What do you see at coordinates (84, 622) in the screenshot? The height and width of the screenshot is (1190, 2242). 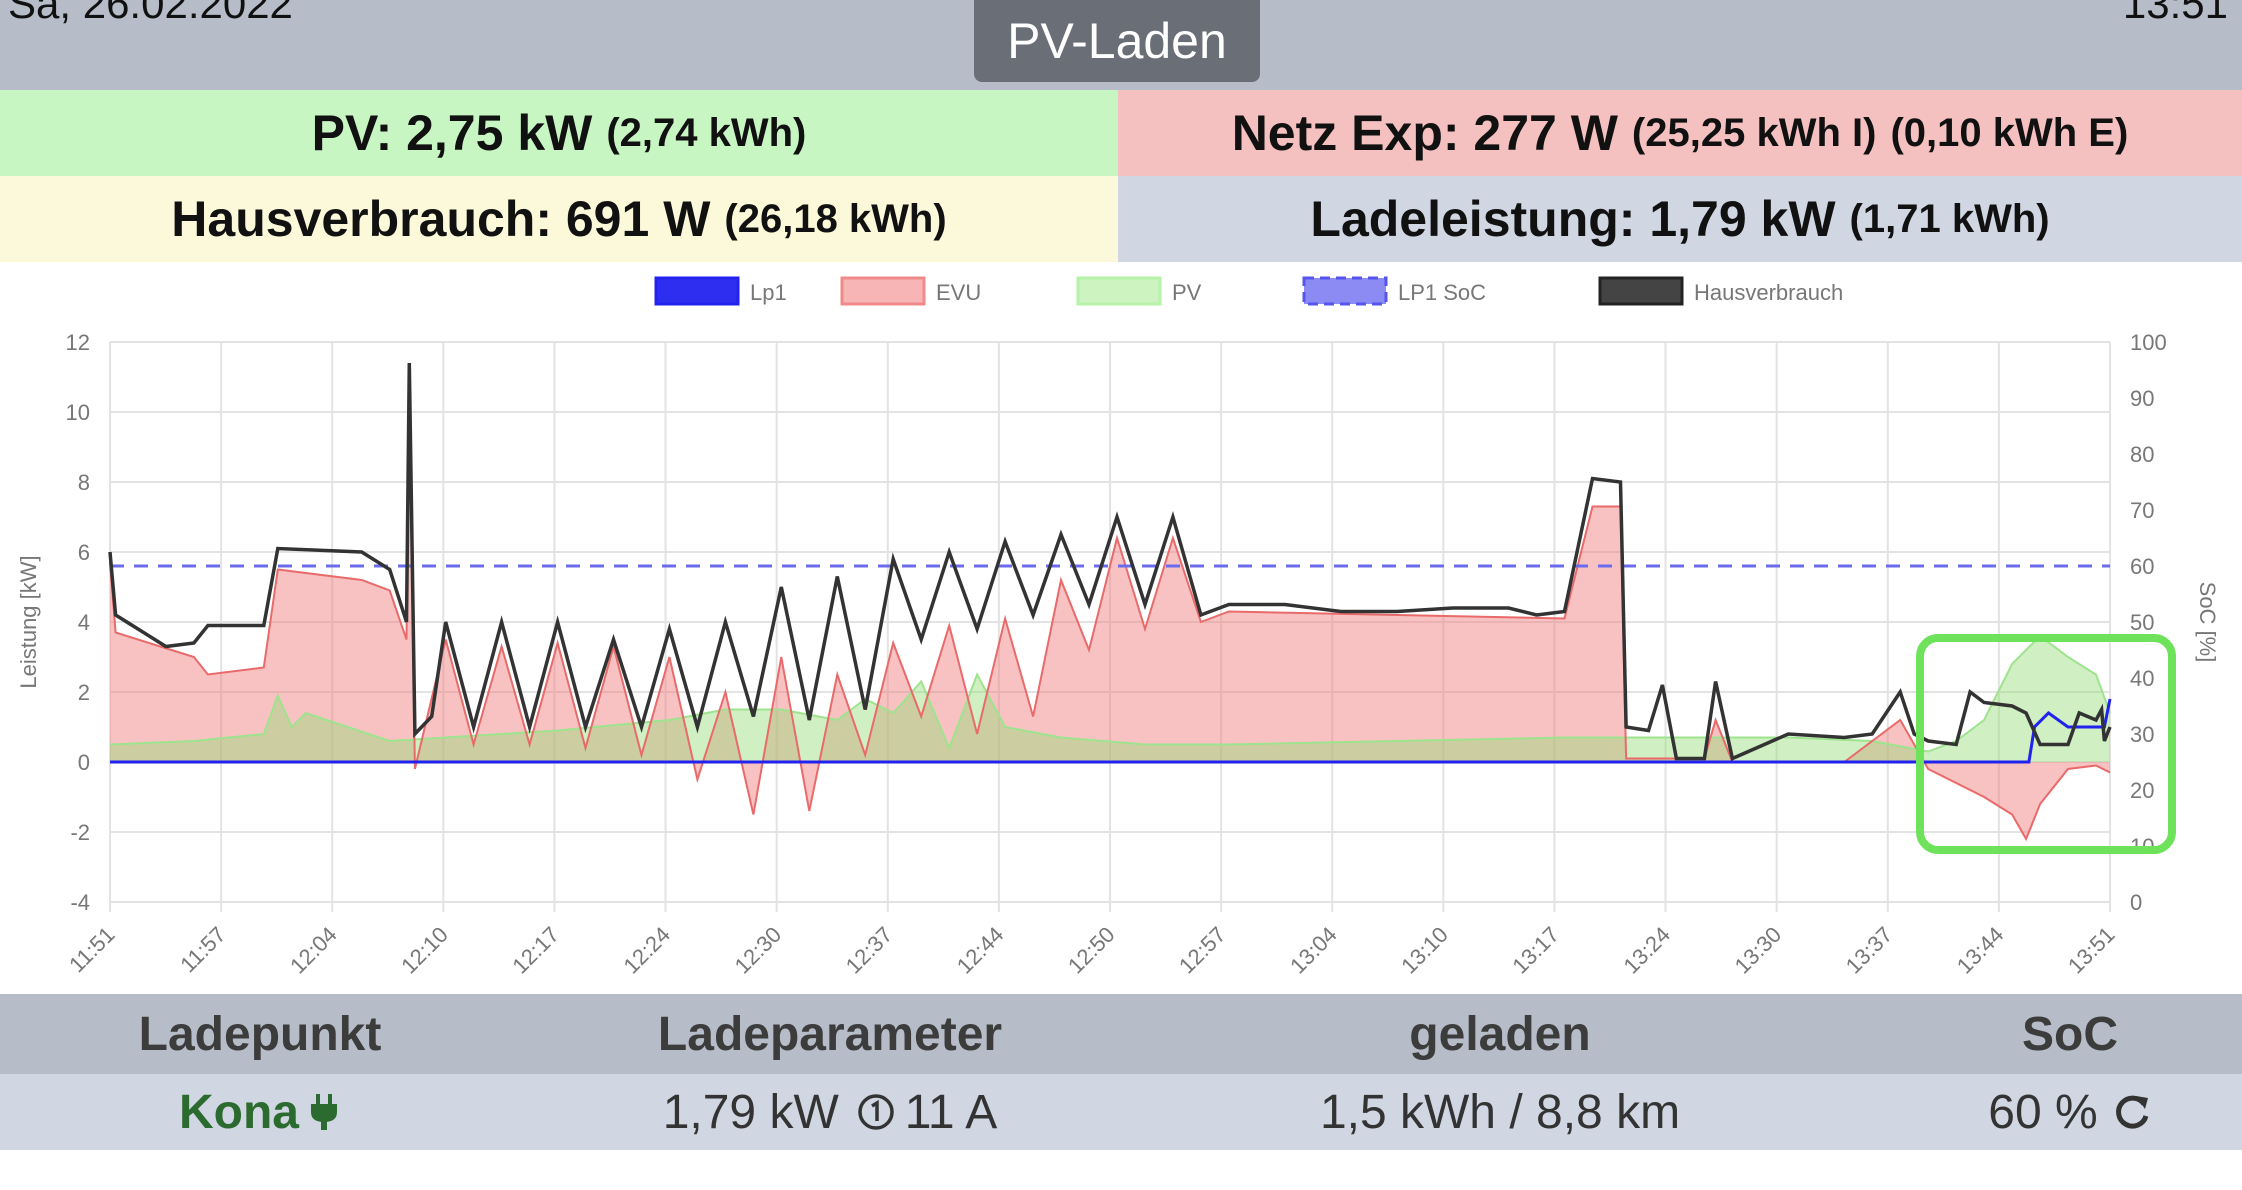 I see `y-tick-left: 4` at bounding box center [84, 622].